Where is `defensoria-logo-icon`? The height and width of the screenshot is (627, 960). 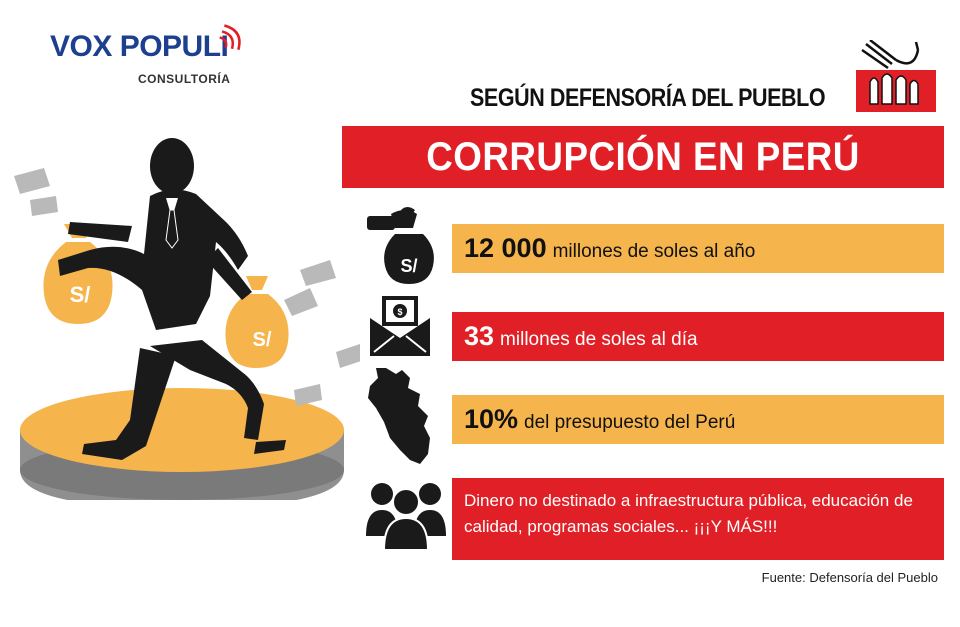
defensoria-logo-icon is located at coordinates (896, 76).